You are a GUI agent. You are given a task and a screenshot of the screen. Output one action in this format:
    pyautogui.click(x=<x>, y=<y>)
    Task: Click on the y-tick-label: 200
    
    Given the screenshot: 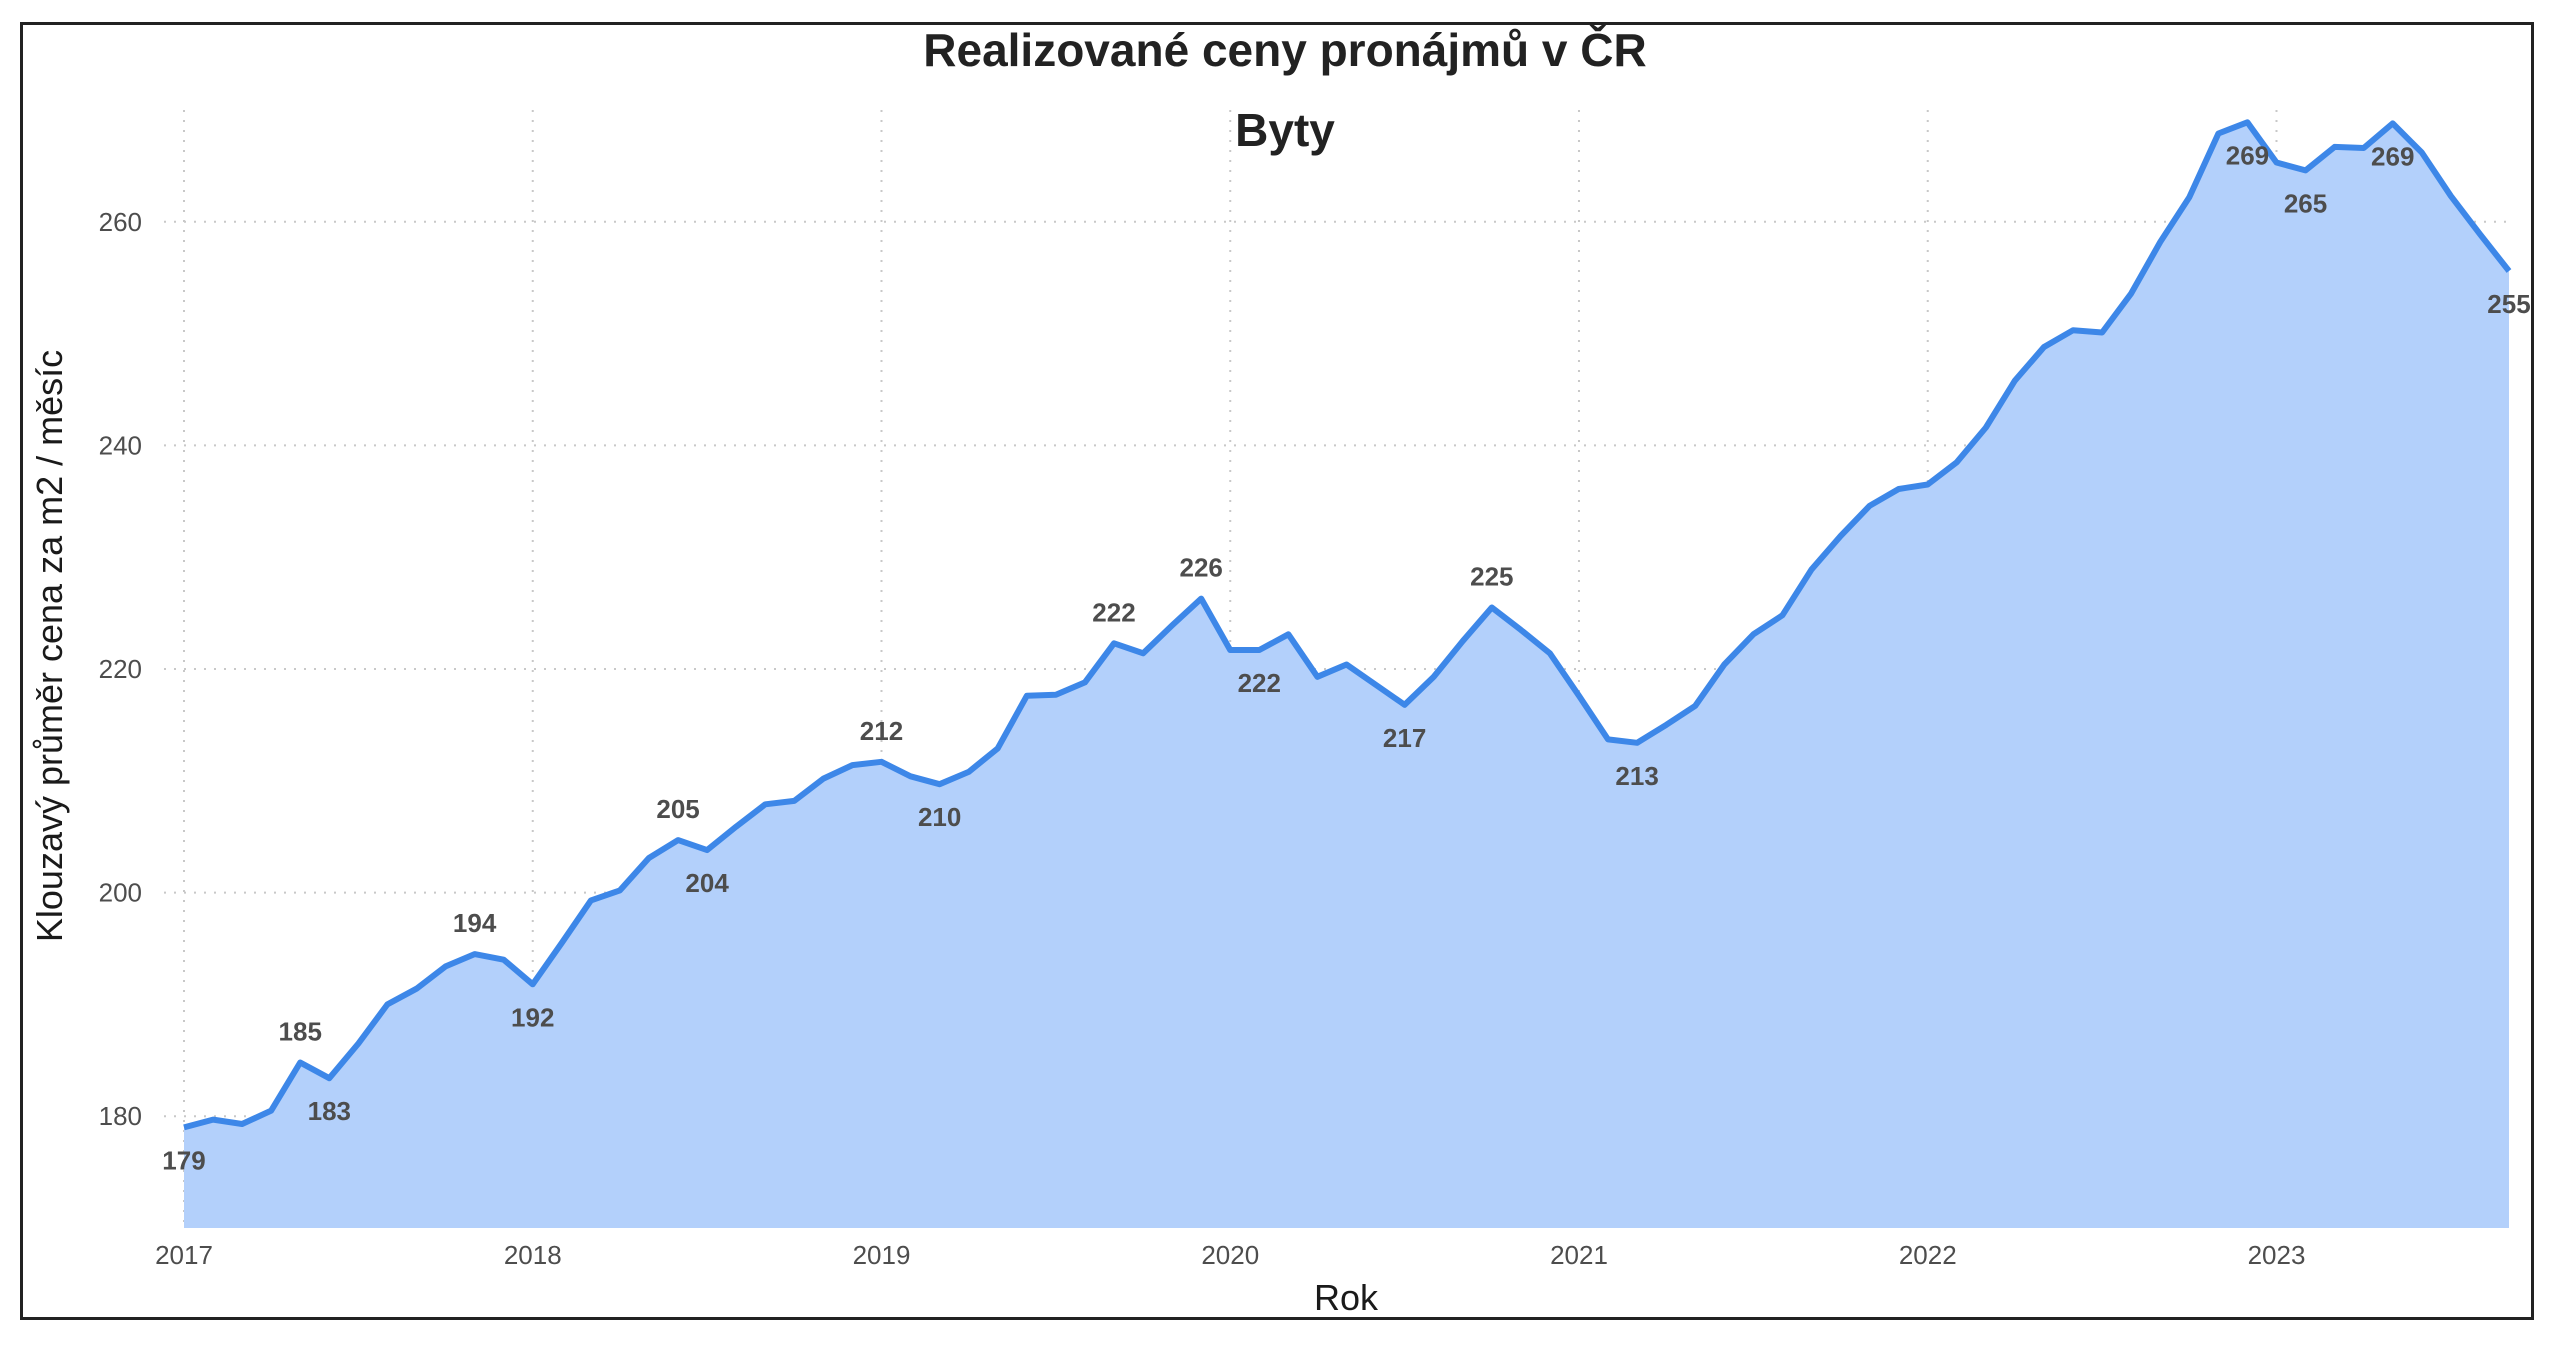 What is the action you would take?
    pyautogui.click(x=120, y=893)
    